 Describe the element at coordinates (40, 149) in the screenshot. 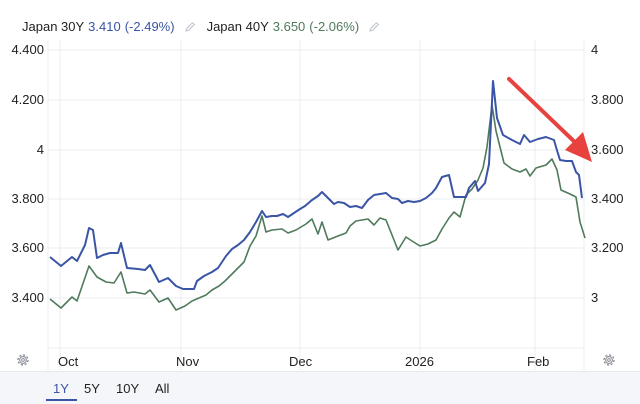

I see `left-y-tick: 4` at that location.